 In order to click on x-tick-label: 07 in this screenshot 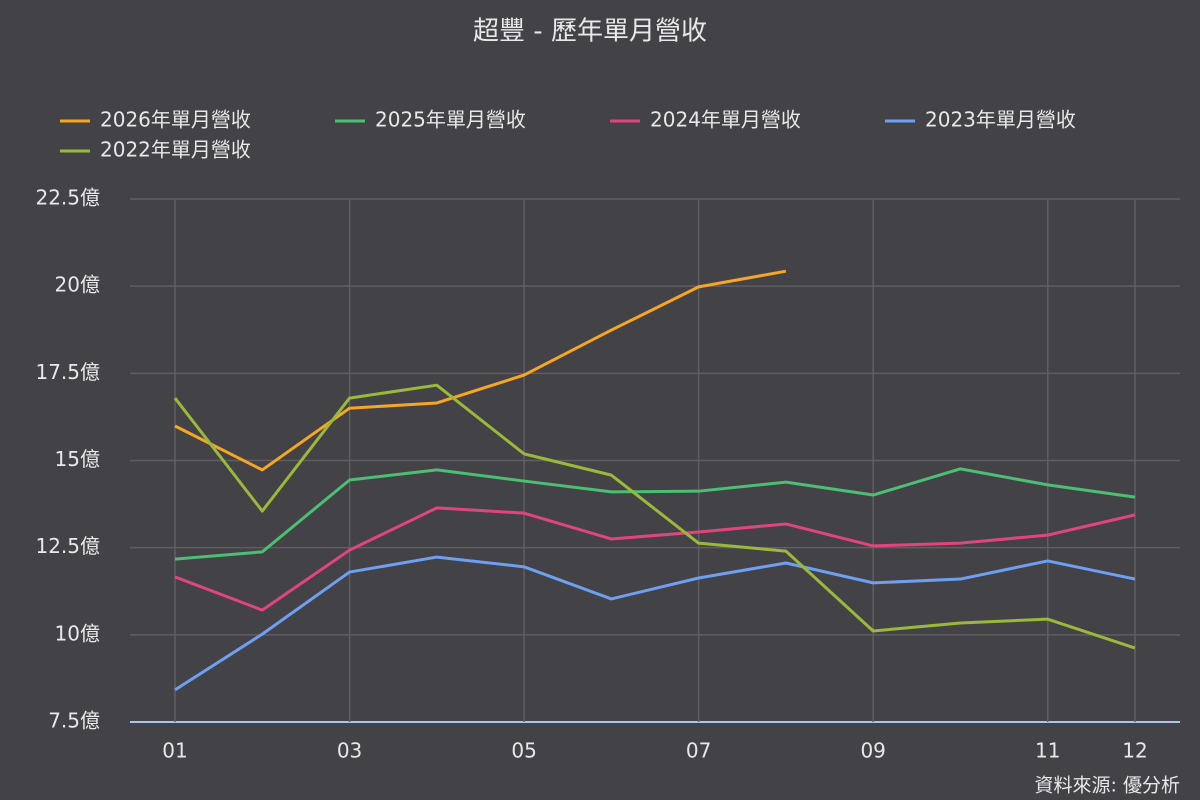, I will do `click(698, 751)`.